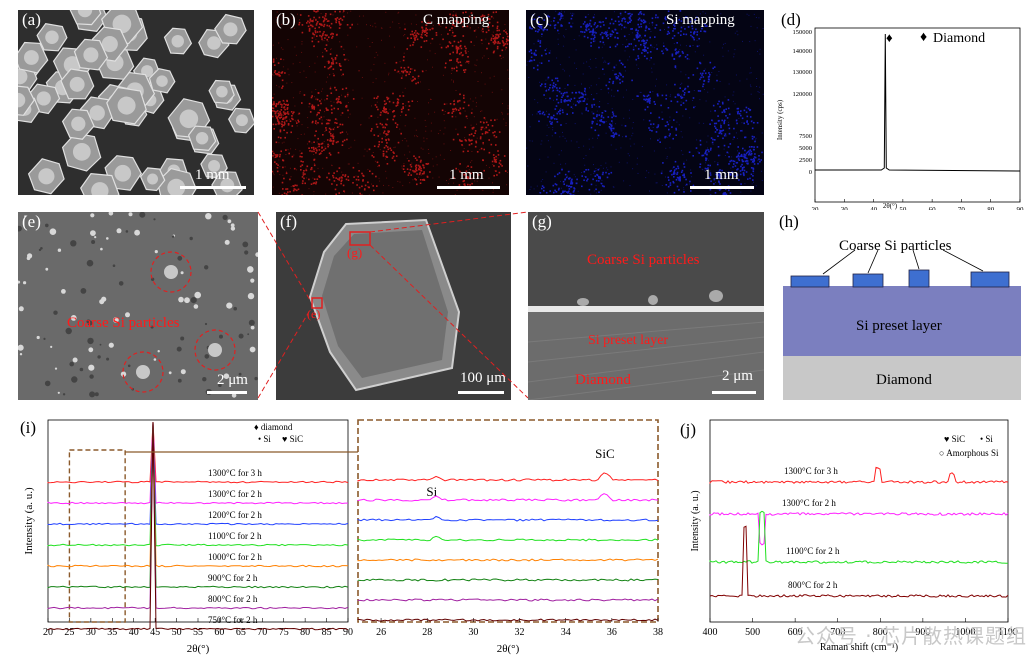 Image resolution: width=1035 pixels, height=665 pixels. Describe the element at coordinates (179, 380) in the screenshot. I see `surface-speck` at that location.